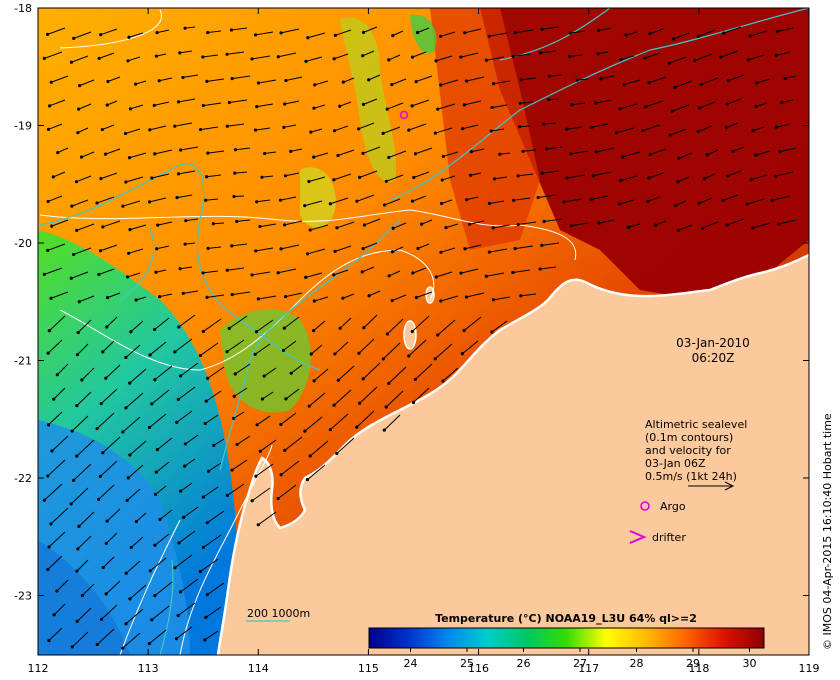 The width and height of the screenshot is (840, 680). Describe the element at coordinates (23, 361) in the screenshot. I see `latitude-tick-label: -21` at that location.